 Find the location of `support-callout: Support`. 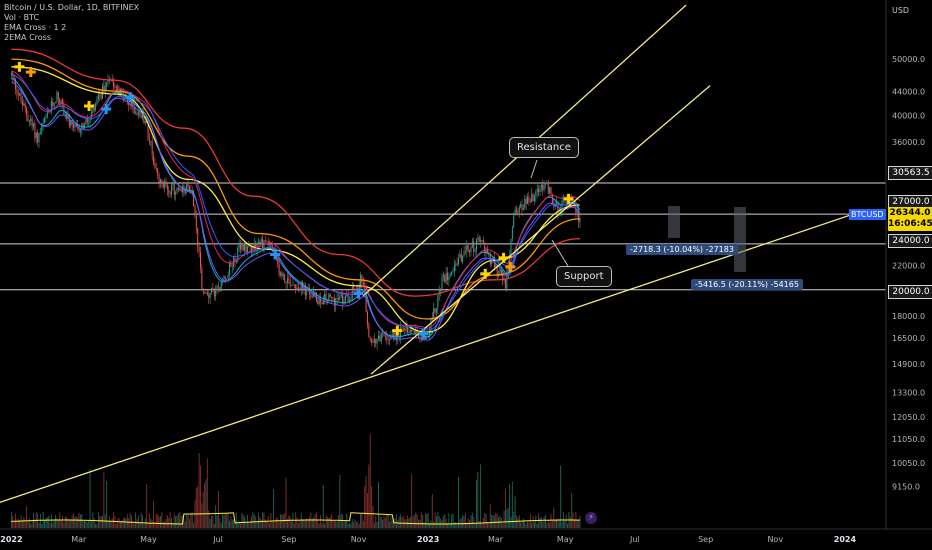

support-callout: Support is located at coordinates (584, 276).